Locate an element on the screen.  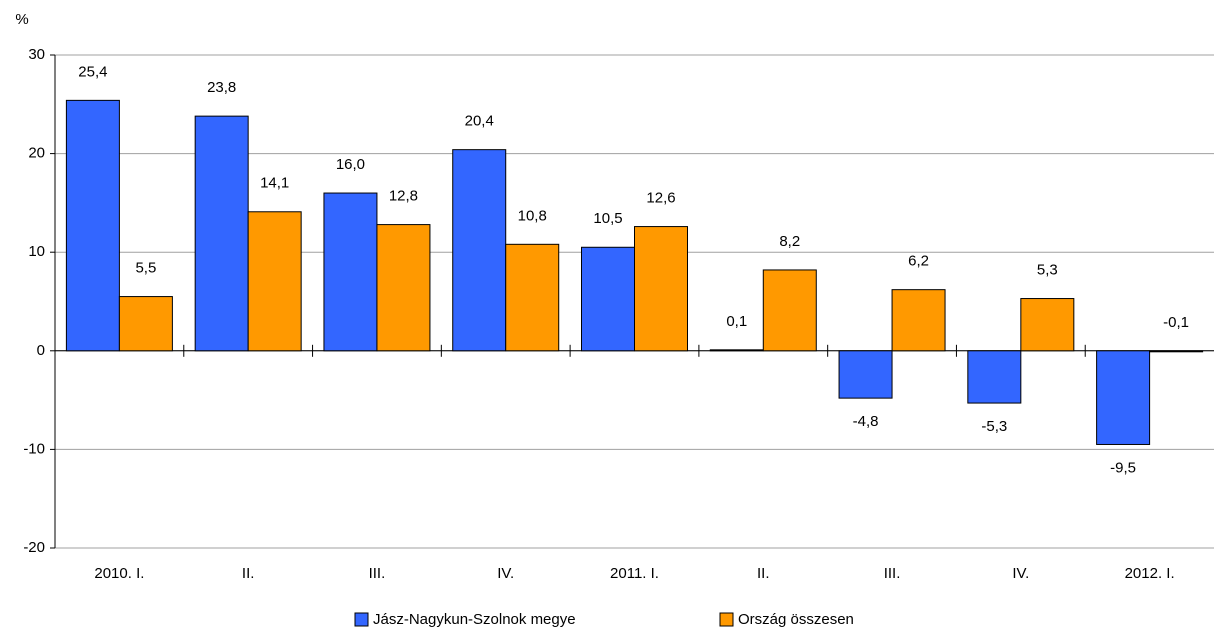
value-label: 12,8 is located at coordinates (403, 196).